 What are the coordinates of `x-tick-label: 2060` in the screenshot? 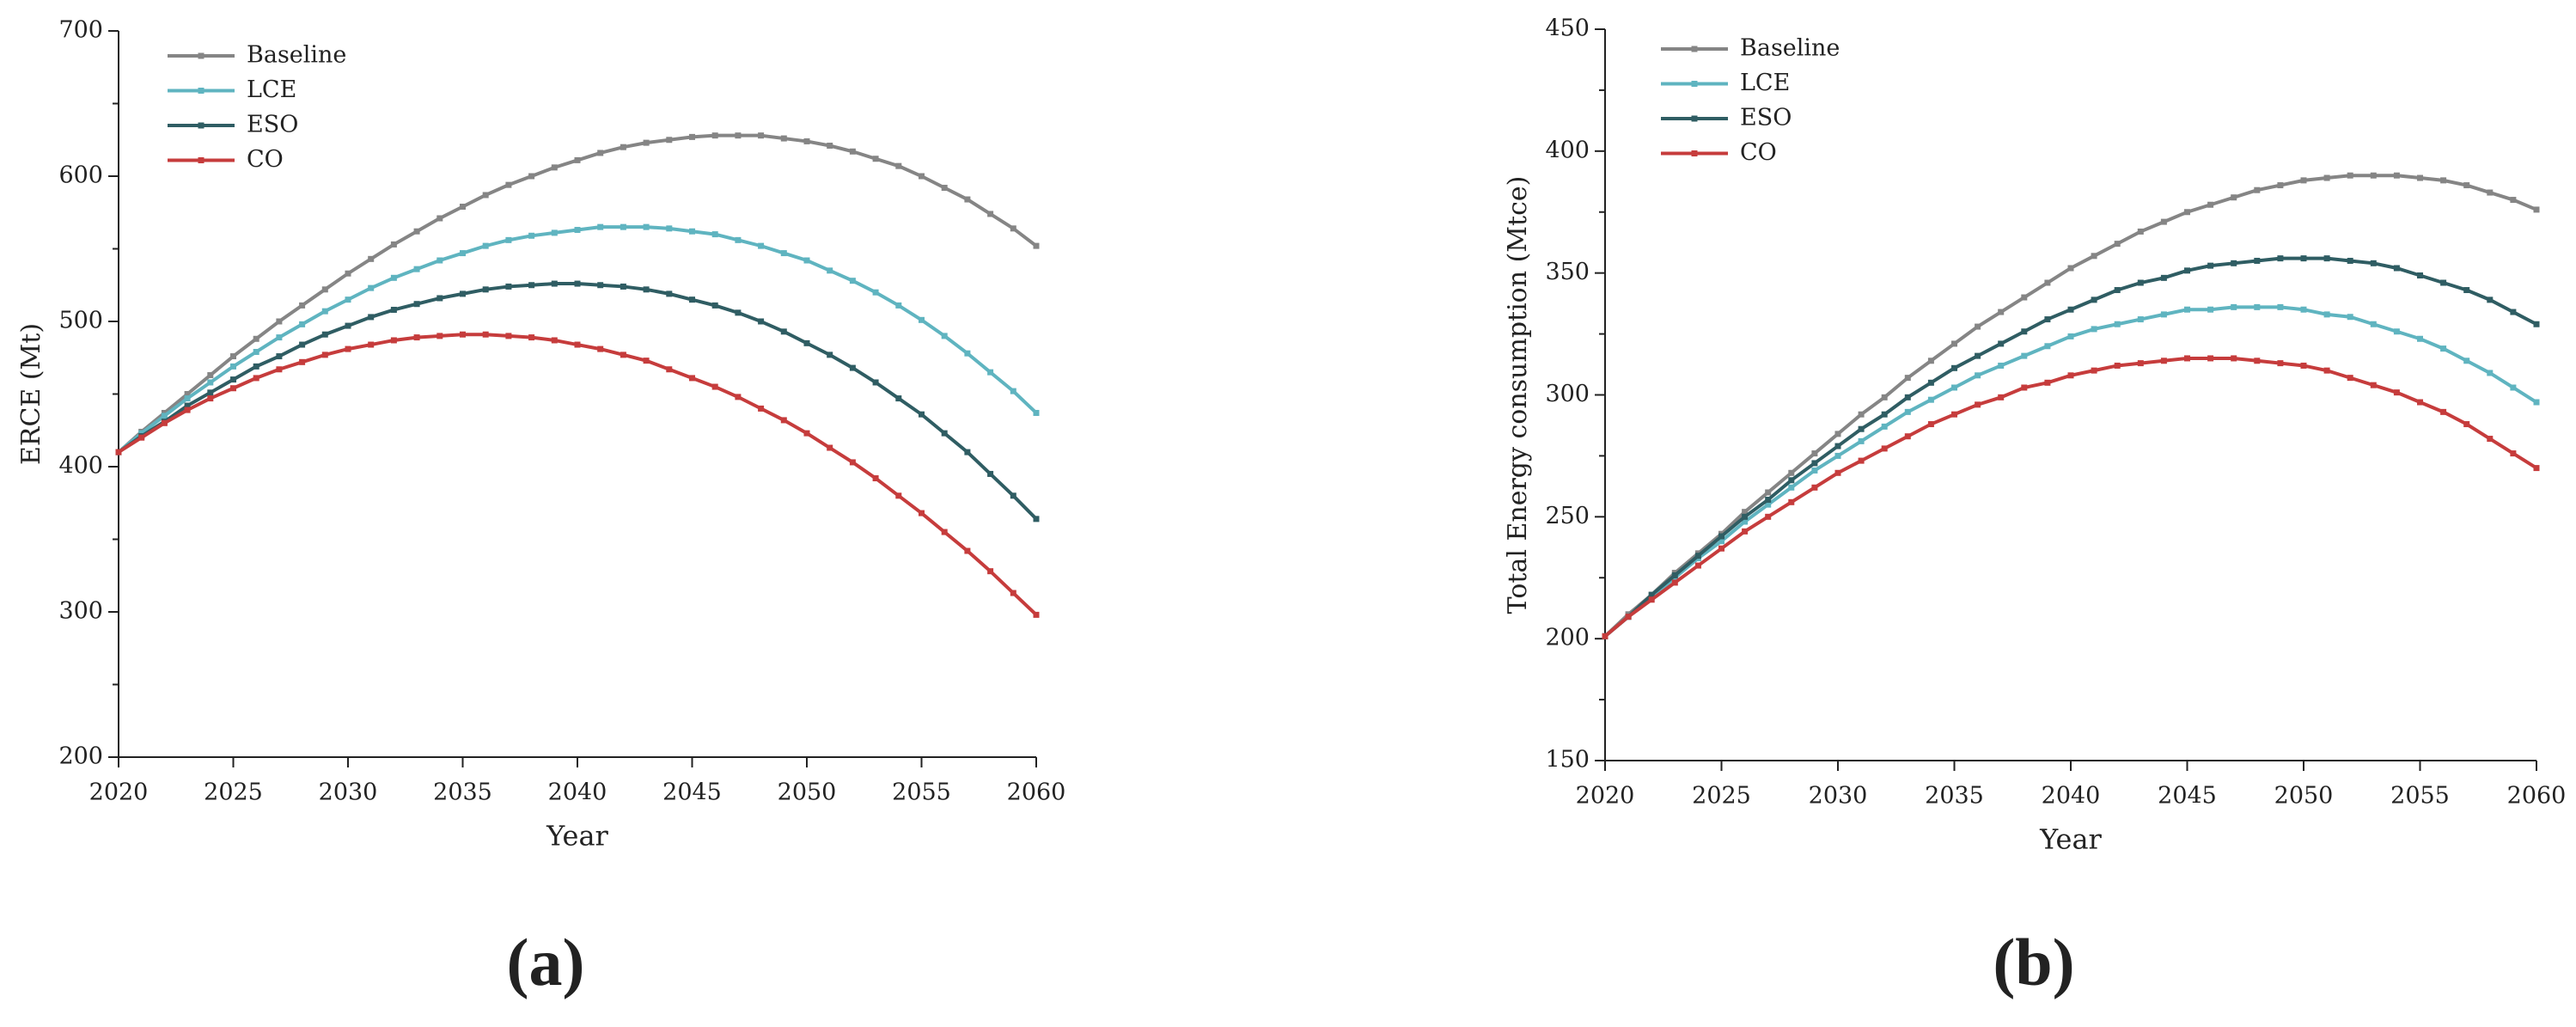 It's located at (2537, 796).